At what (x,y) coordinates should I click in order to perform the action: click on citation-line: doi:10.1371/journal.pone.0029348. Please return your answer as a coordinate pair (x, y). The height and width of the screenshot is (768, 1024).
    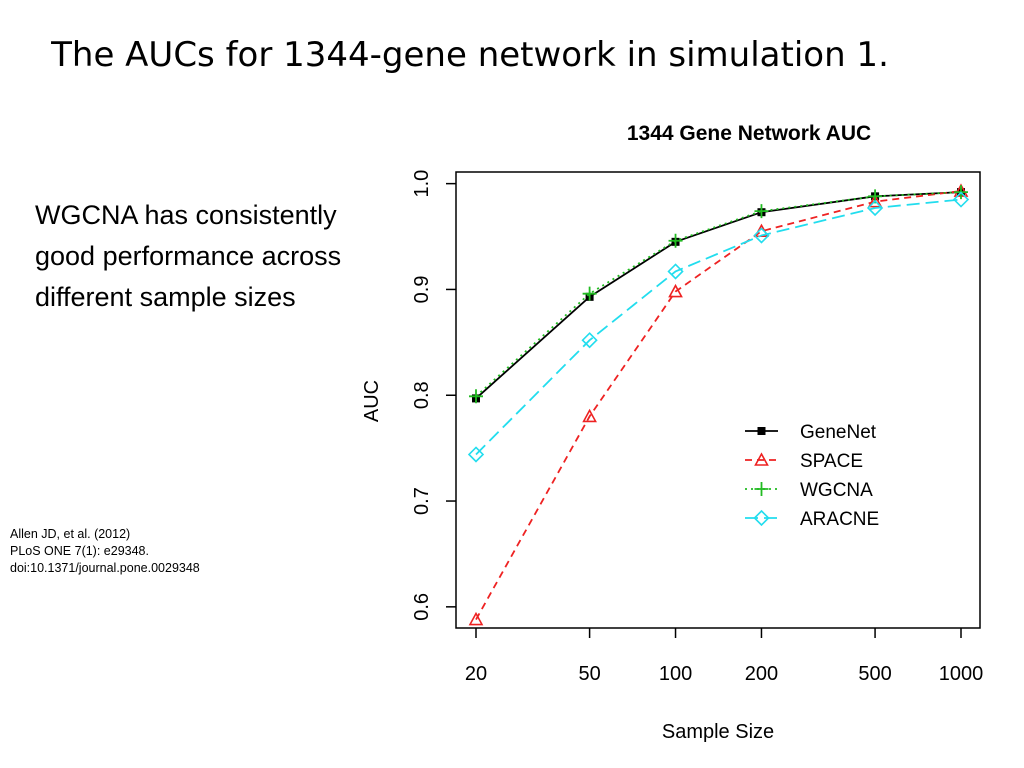
    Looking at the image, I should click on (105, 568).